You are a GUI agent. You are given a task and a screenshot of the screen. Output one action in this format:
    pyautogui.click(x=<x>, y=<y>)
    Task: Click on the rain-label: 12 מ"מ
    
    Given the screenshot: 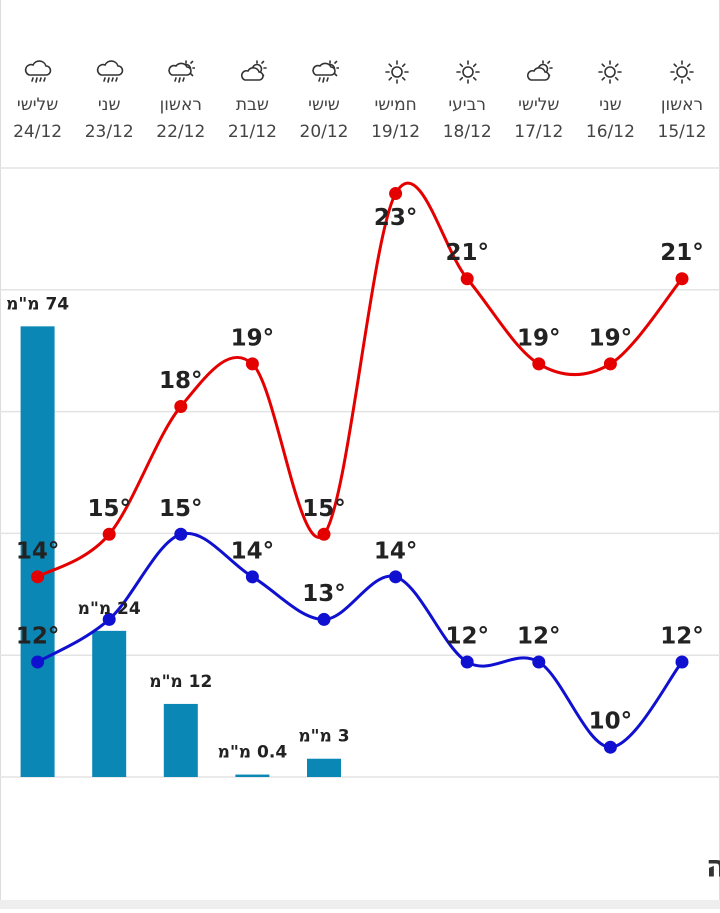 What is the action you would take?
    pyautogui.click(x=180, y=682)
    